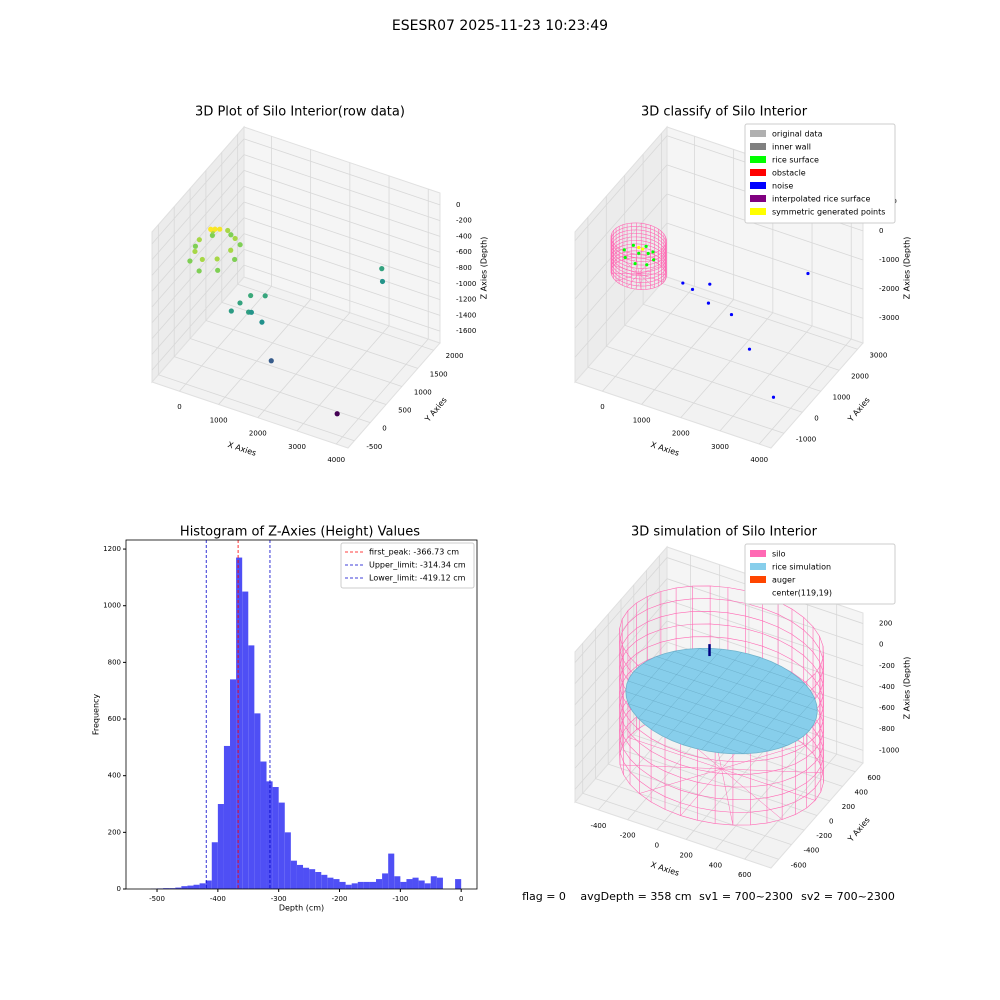 This screenshot has height=1000, width=1000. I want to click on z-tick-label: -1400, so click(466, 315).